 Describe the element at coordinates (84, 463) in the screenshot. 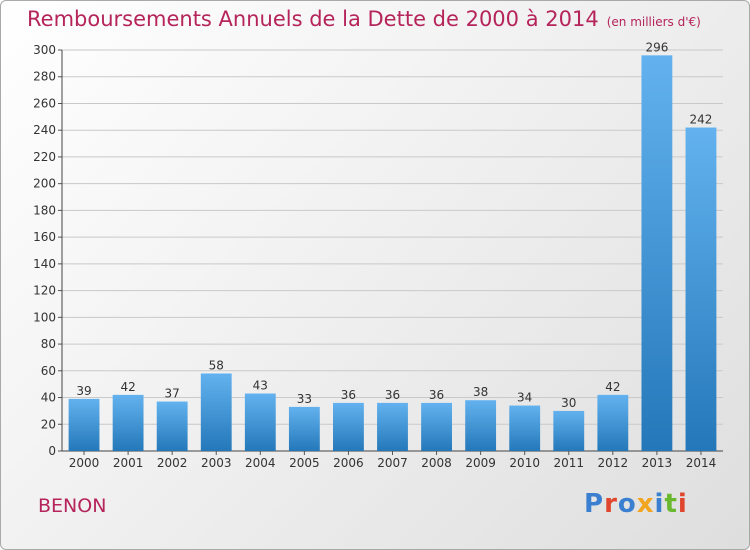

I see `x-tick-label: 2000` at that location.